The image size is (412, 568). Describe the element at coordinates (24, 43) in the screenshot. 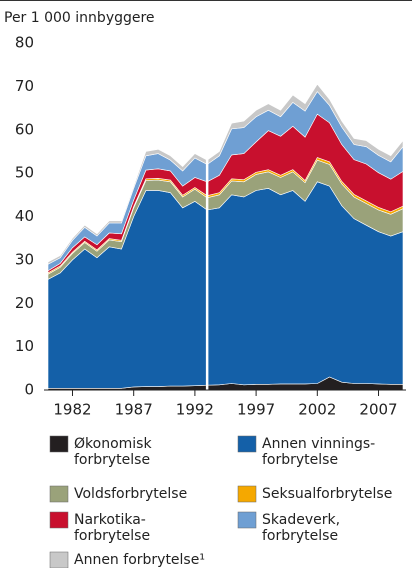

I see `y-tick-label: 80` at that location.